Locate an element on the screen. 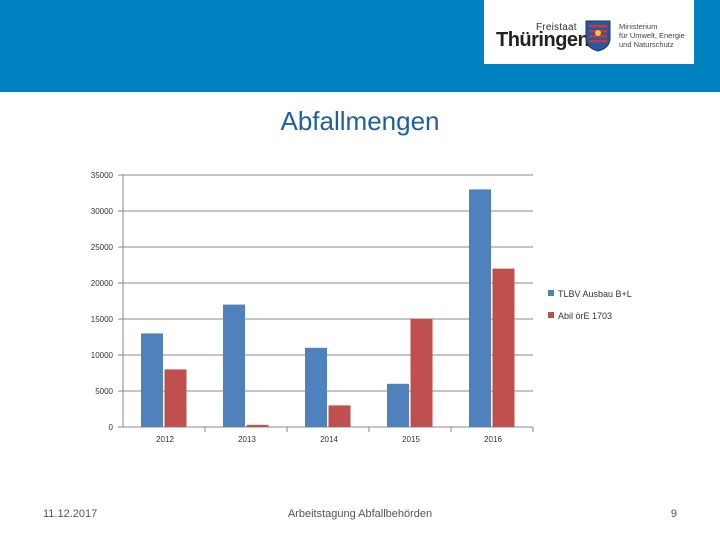 Image resolution: width=720 pixels, height=540 pixels. legend-label: Abil örE 1703 is located at coordinates (585, 316).